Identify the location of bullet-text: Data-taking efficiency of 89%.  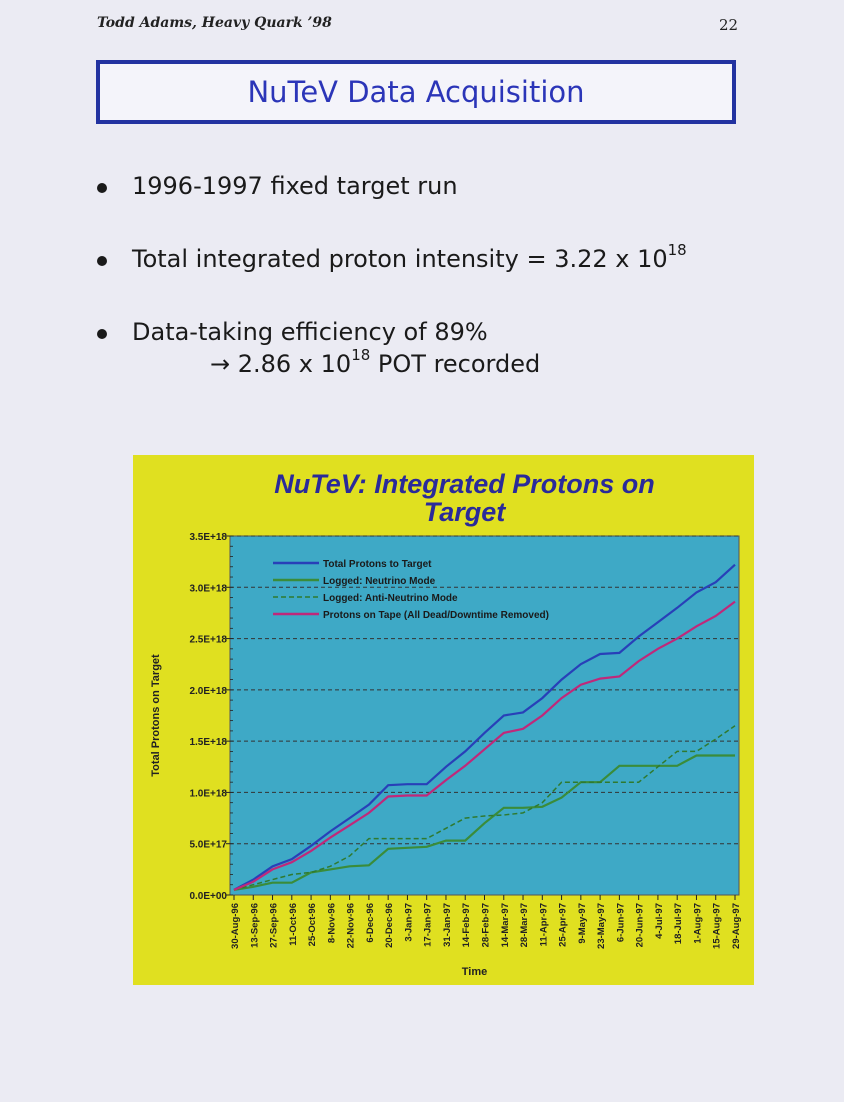
(310, 332).